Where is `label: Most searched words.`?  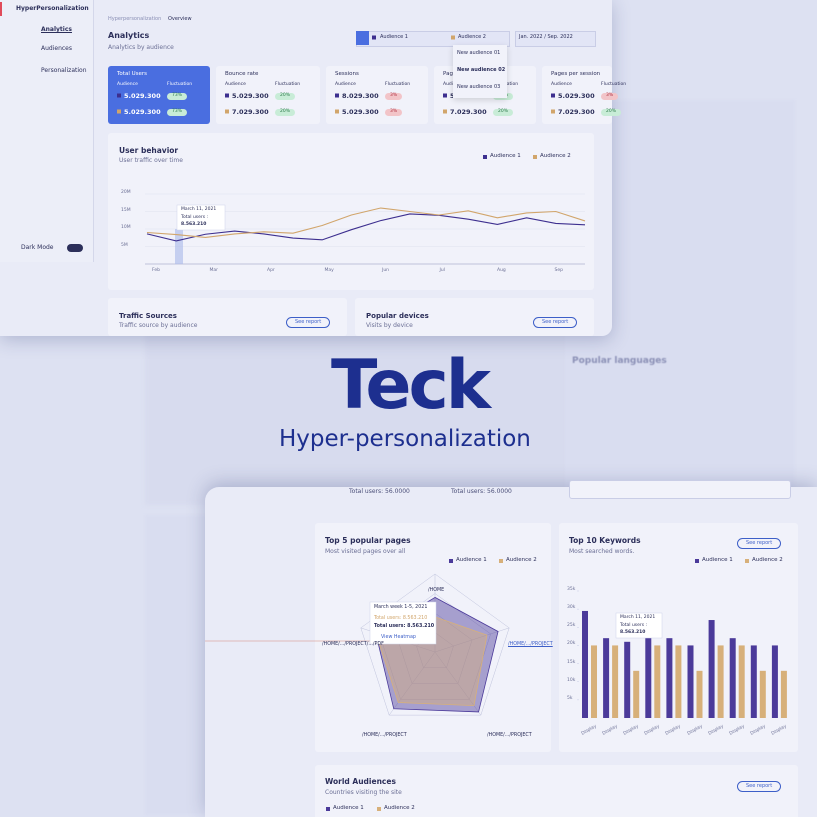
label: Most searched words. is located at coordinates (602, 551).